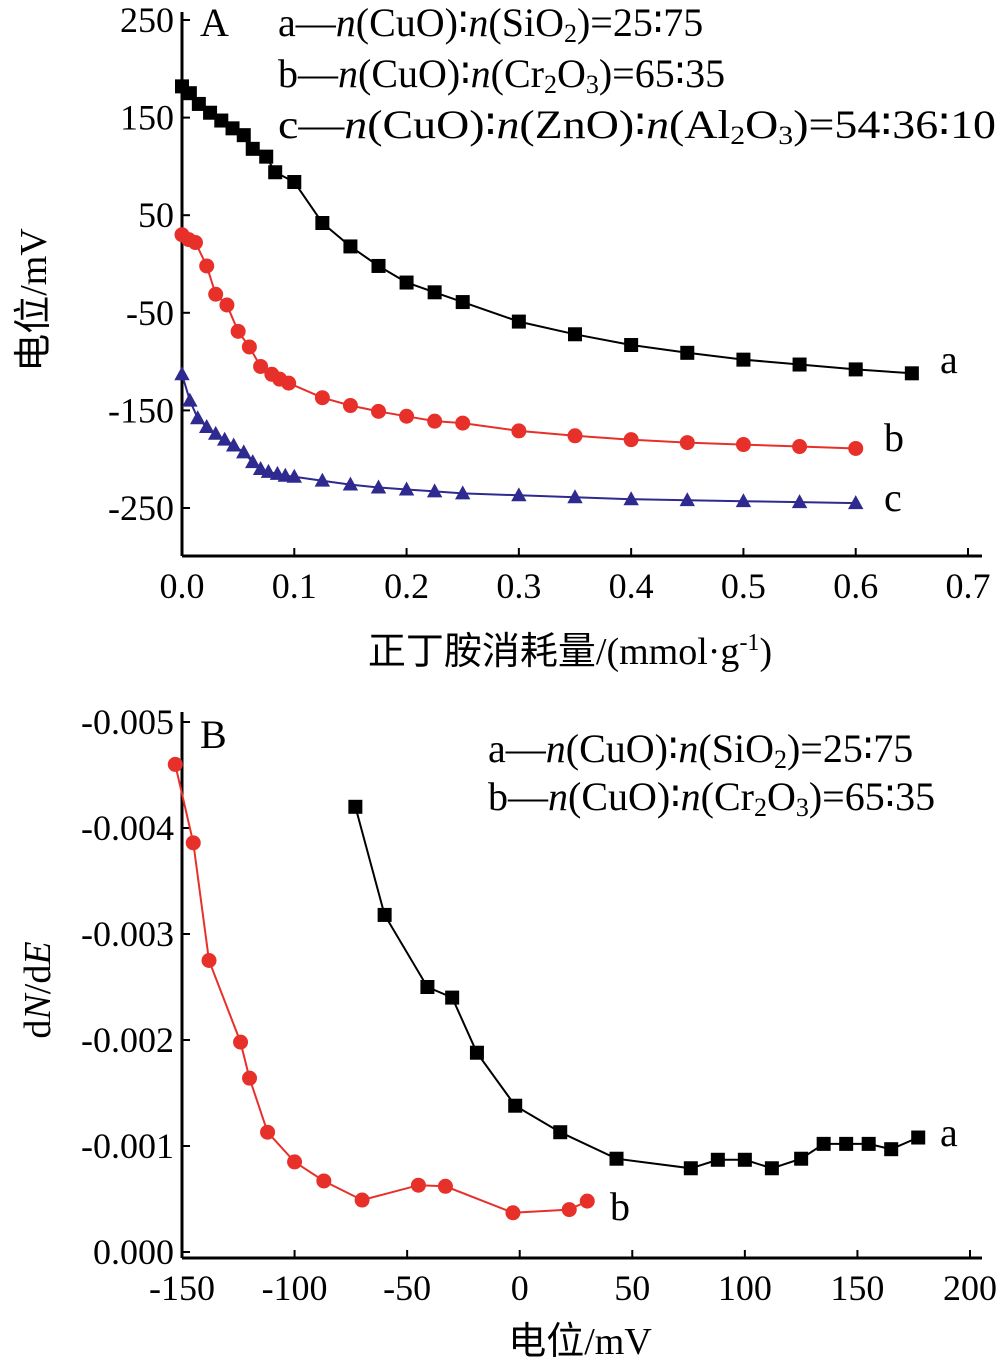  I want to click on panel-b-legend-entry-b: b—n(CuO)∶n(Cr2O3)=65∶35, so click(711, 798).